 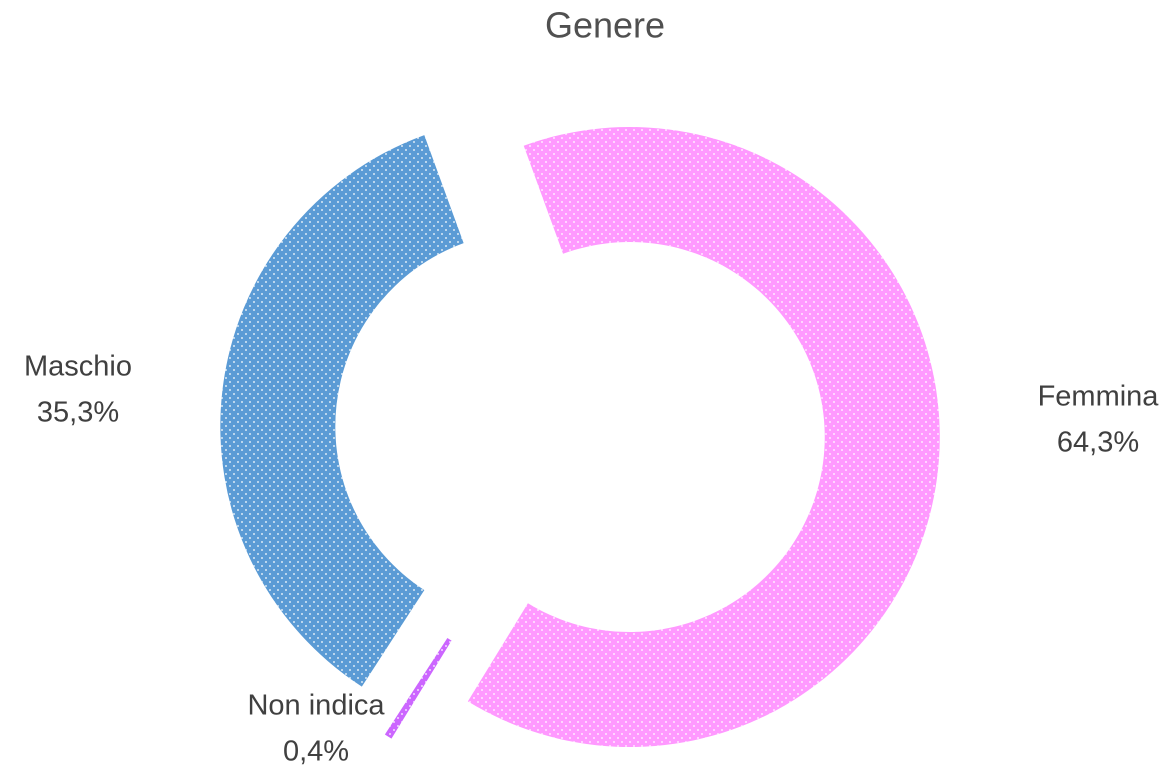 What do you see at coordinates (316, 706) in the screenshot?
I see `slice-label: Non indica` at bounding box center [316, 706].